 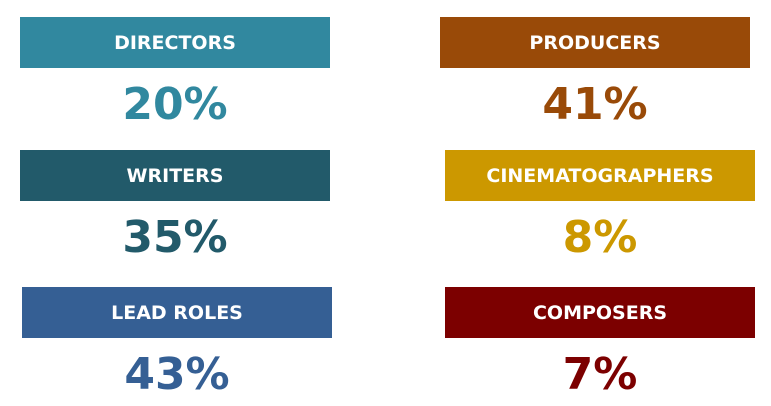 I want to click on category-label: CINEMATOGRAPHERS, so click(x=600, y=175).